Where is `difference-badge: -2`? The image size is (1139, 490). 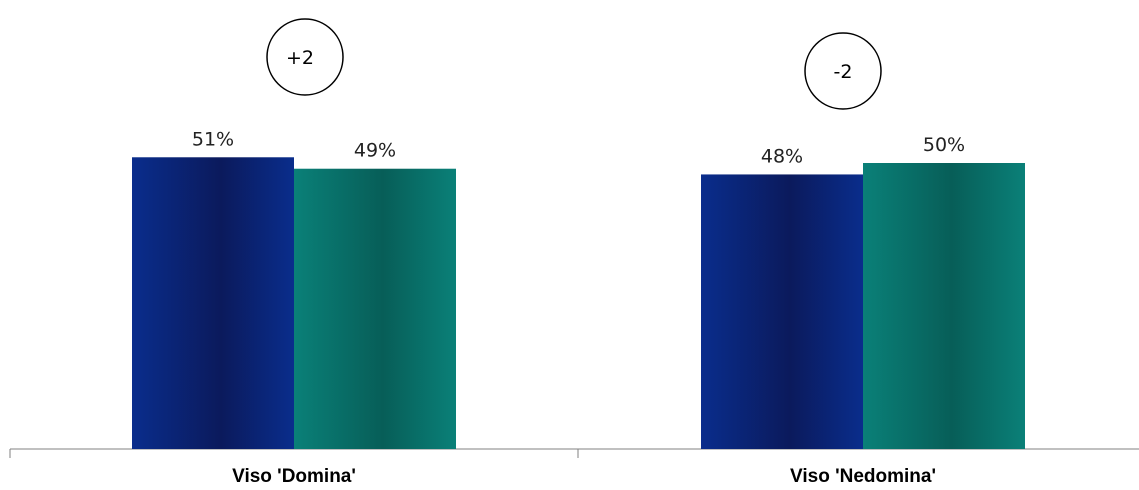
difference-badge: -2 is located at coordinates (843, 71).